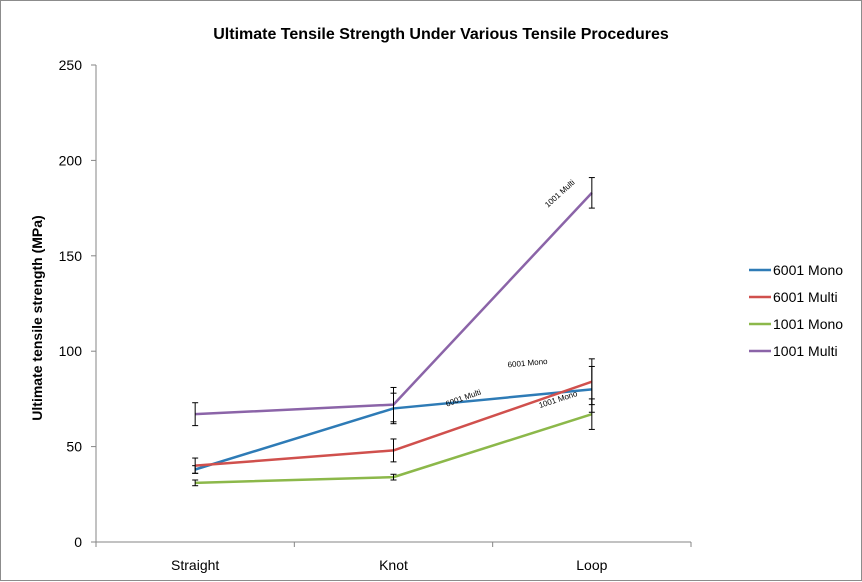 The width and height of the screenshot is (862, 582). I want to click on legend-label: 1001 Multi, so click(805, 351).